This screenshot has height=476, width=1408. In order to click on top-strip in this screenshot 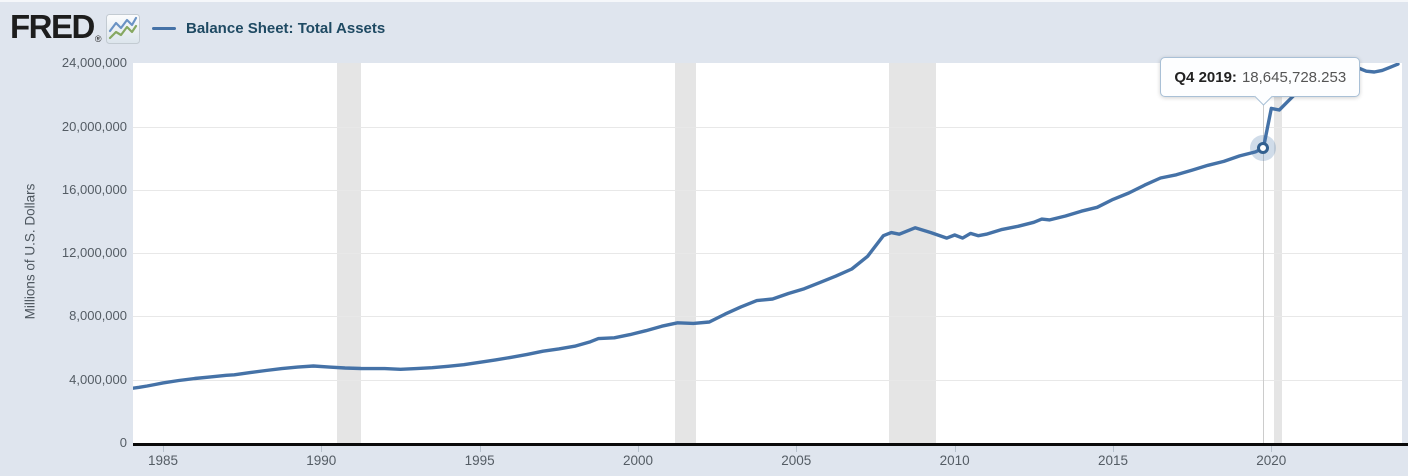, I will do `click(704, 1)`.